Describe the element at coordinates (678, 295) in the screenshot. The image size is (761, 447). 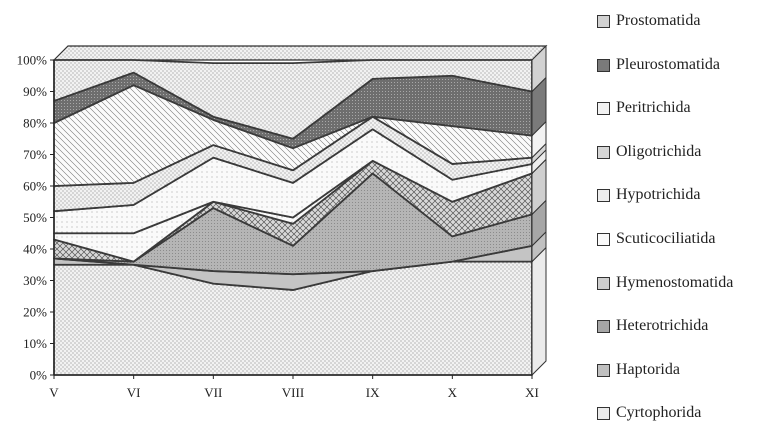
I see `legend-item: Hymenostomatida` at that location.